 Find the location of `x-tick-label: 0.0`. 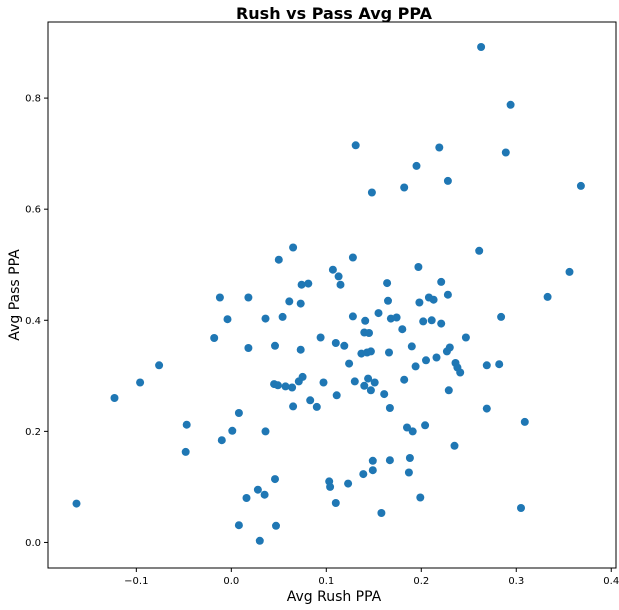

x-tick-label: 0.0 is located at coordinates (231, 581).